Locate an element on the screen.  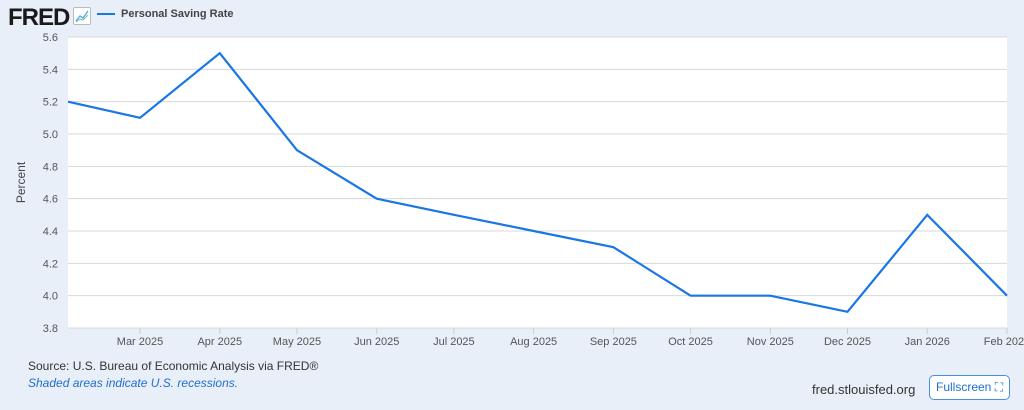
y-tick-label: 5.0 is located at coordinates (50, 135).